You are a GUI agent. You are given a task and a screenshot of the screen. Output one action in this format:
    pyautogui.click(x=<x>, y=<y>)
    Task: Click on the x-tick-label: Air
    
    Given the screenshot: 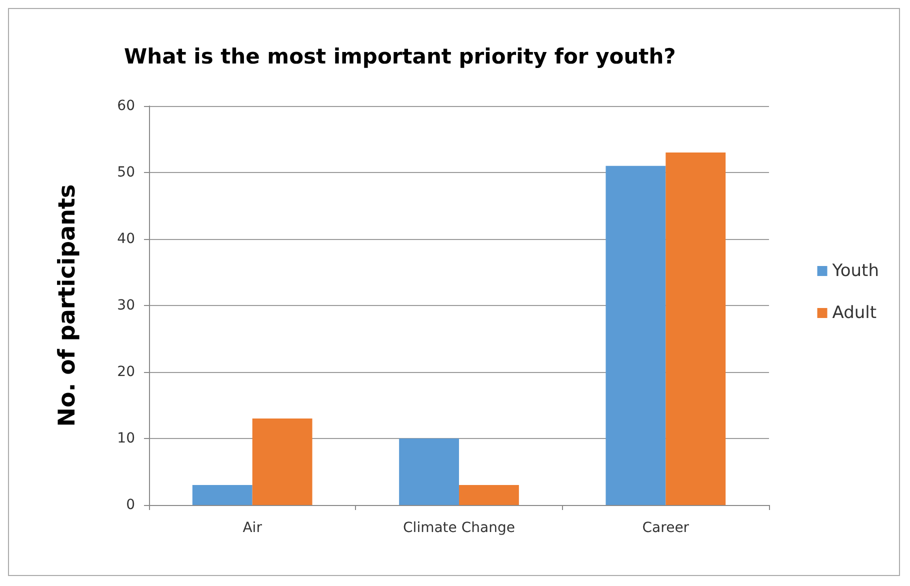 What is the action you would take?
    pyautogui.click(x=252, y=528)
    